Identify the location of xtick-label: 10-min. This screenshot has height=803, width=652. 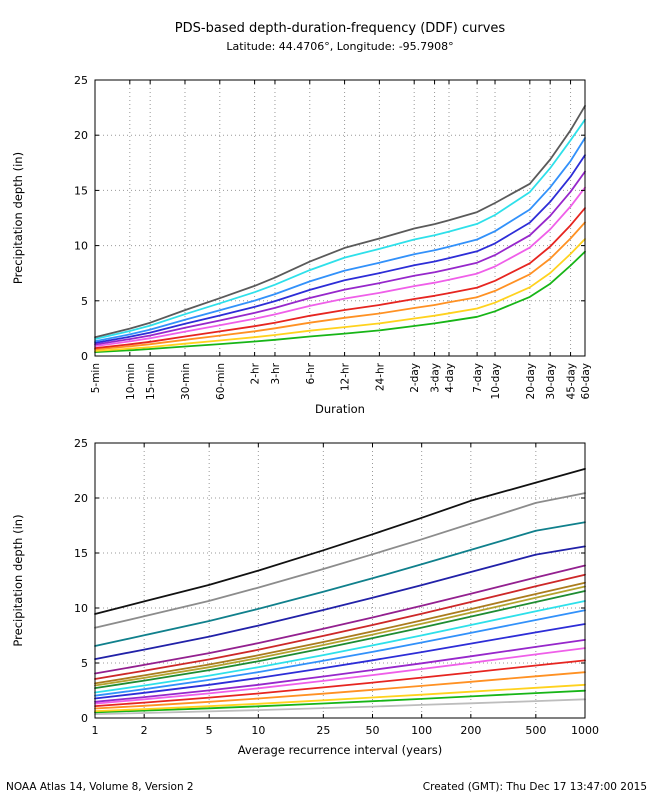
(131, 381).